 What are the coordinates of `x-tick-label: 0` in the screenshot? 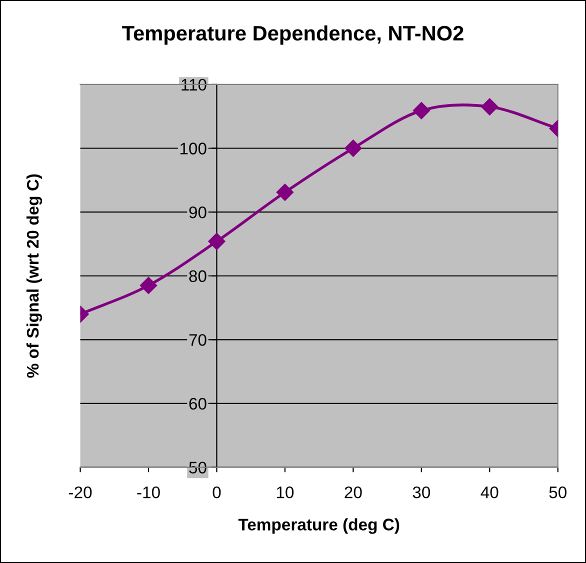 It's located at (216, 492).